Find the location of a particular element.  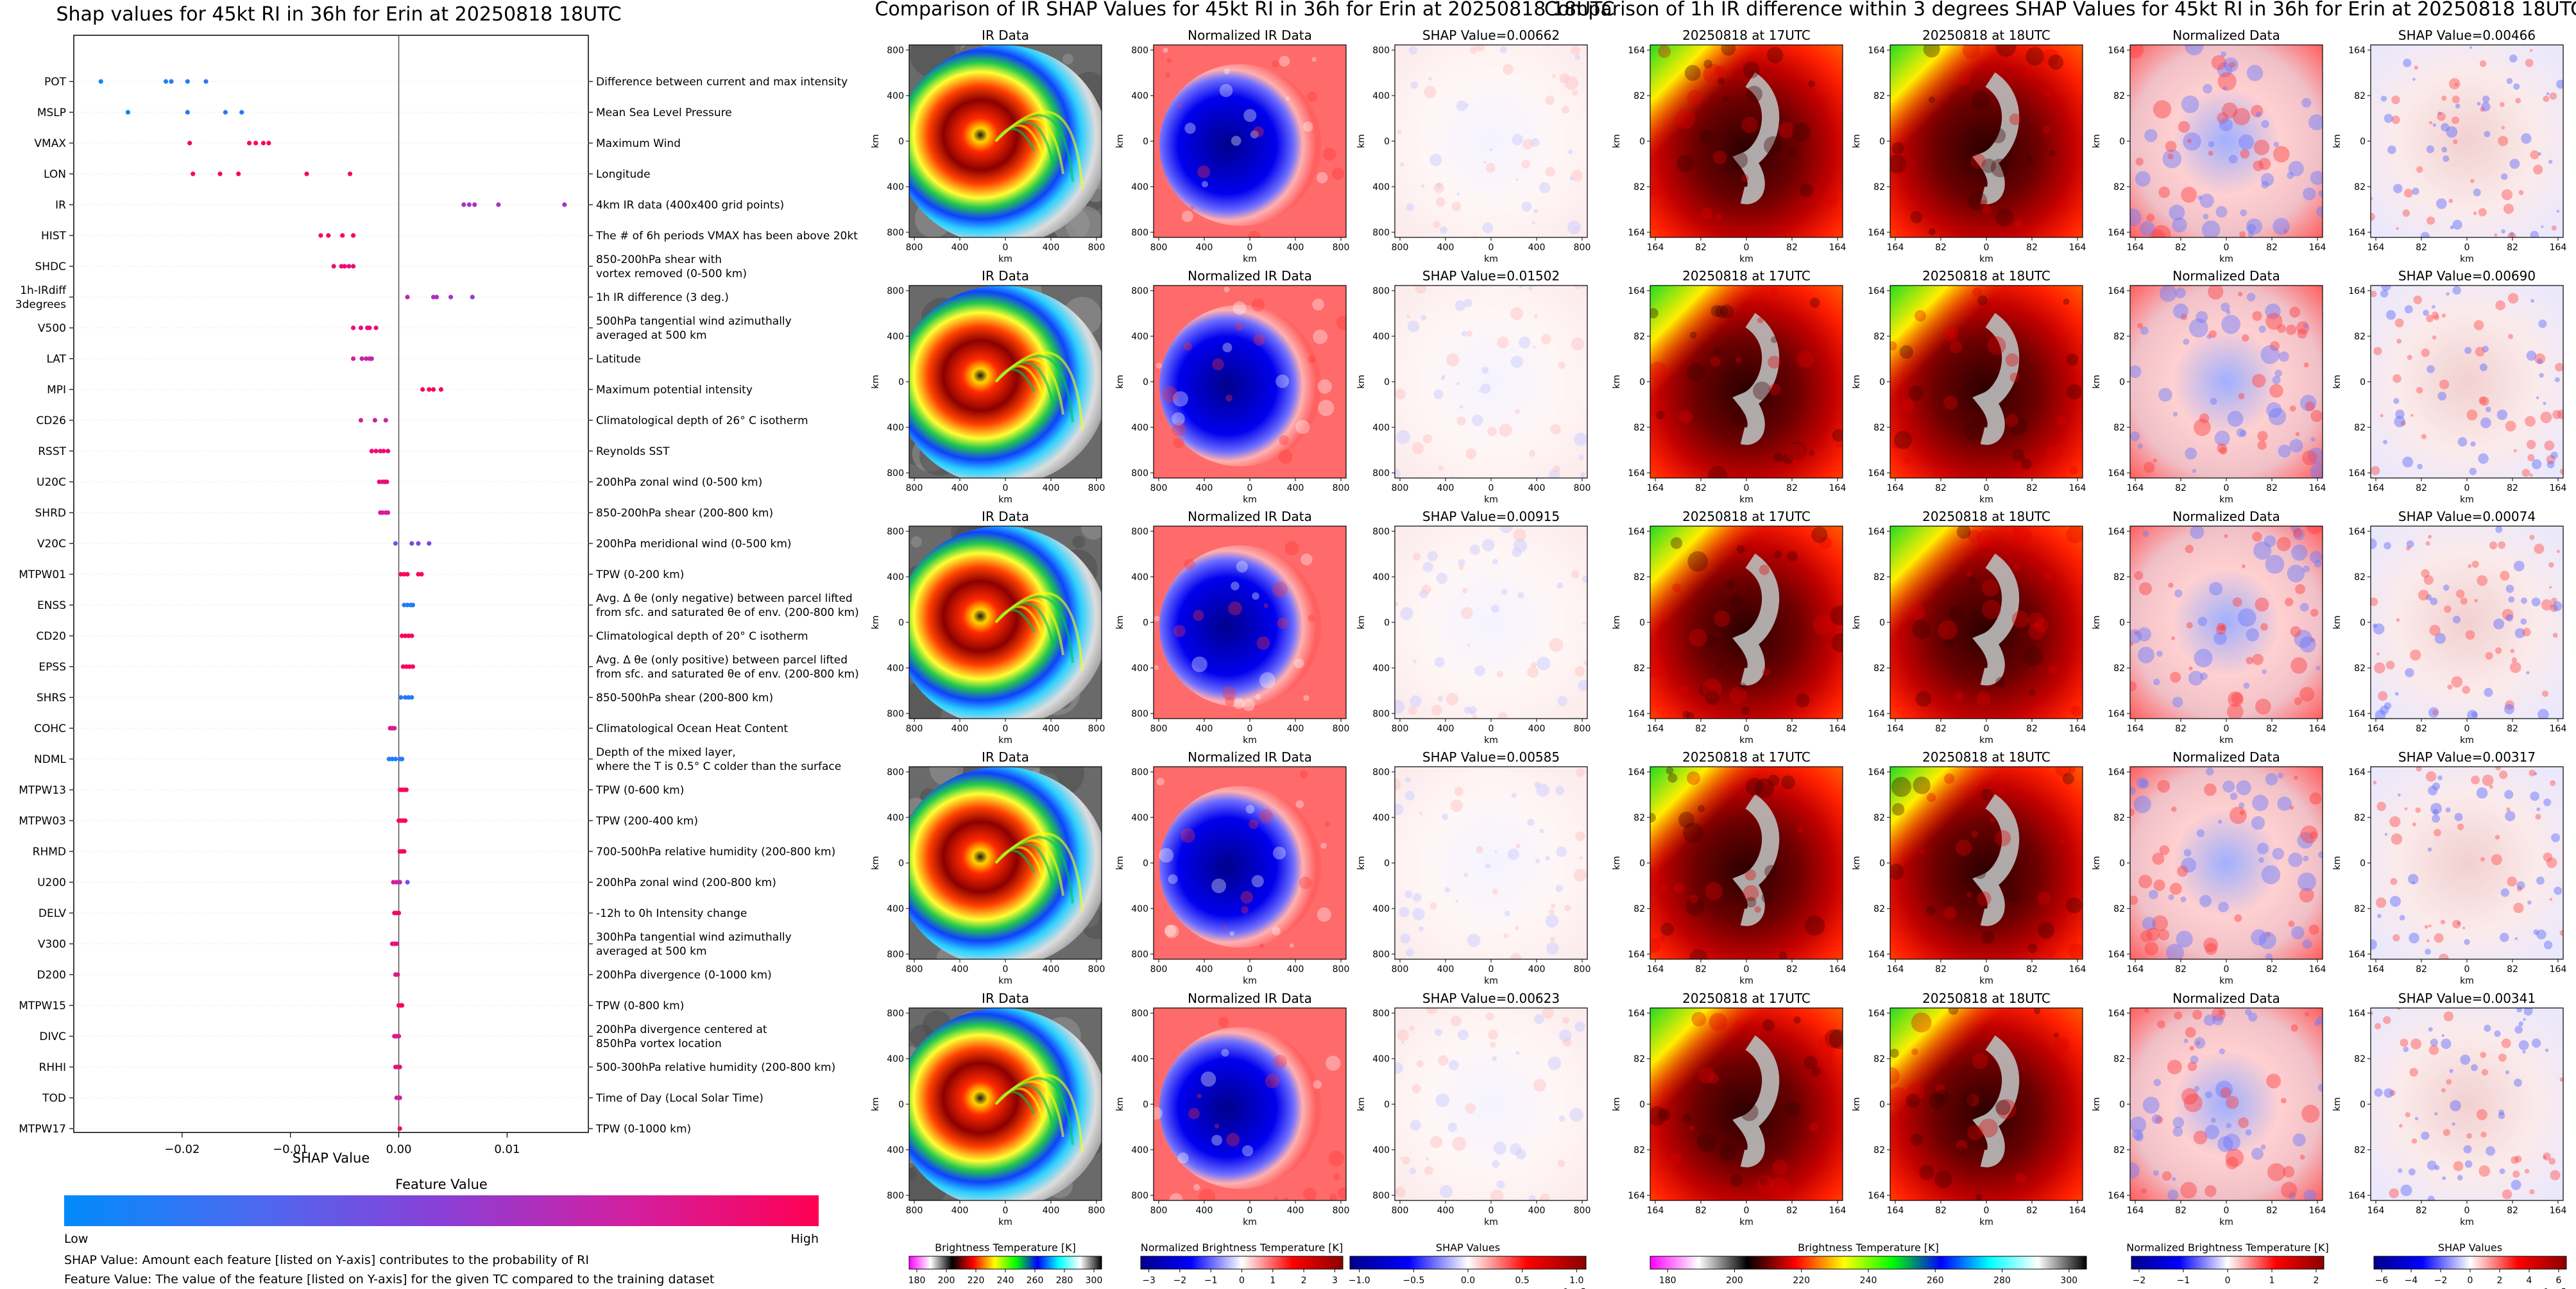

feature-description: 4km IR data (400x400 grid points) is located at coordinates (690, 206).